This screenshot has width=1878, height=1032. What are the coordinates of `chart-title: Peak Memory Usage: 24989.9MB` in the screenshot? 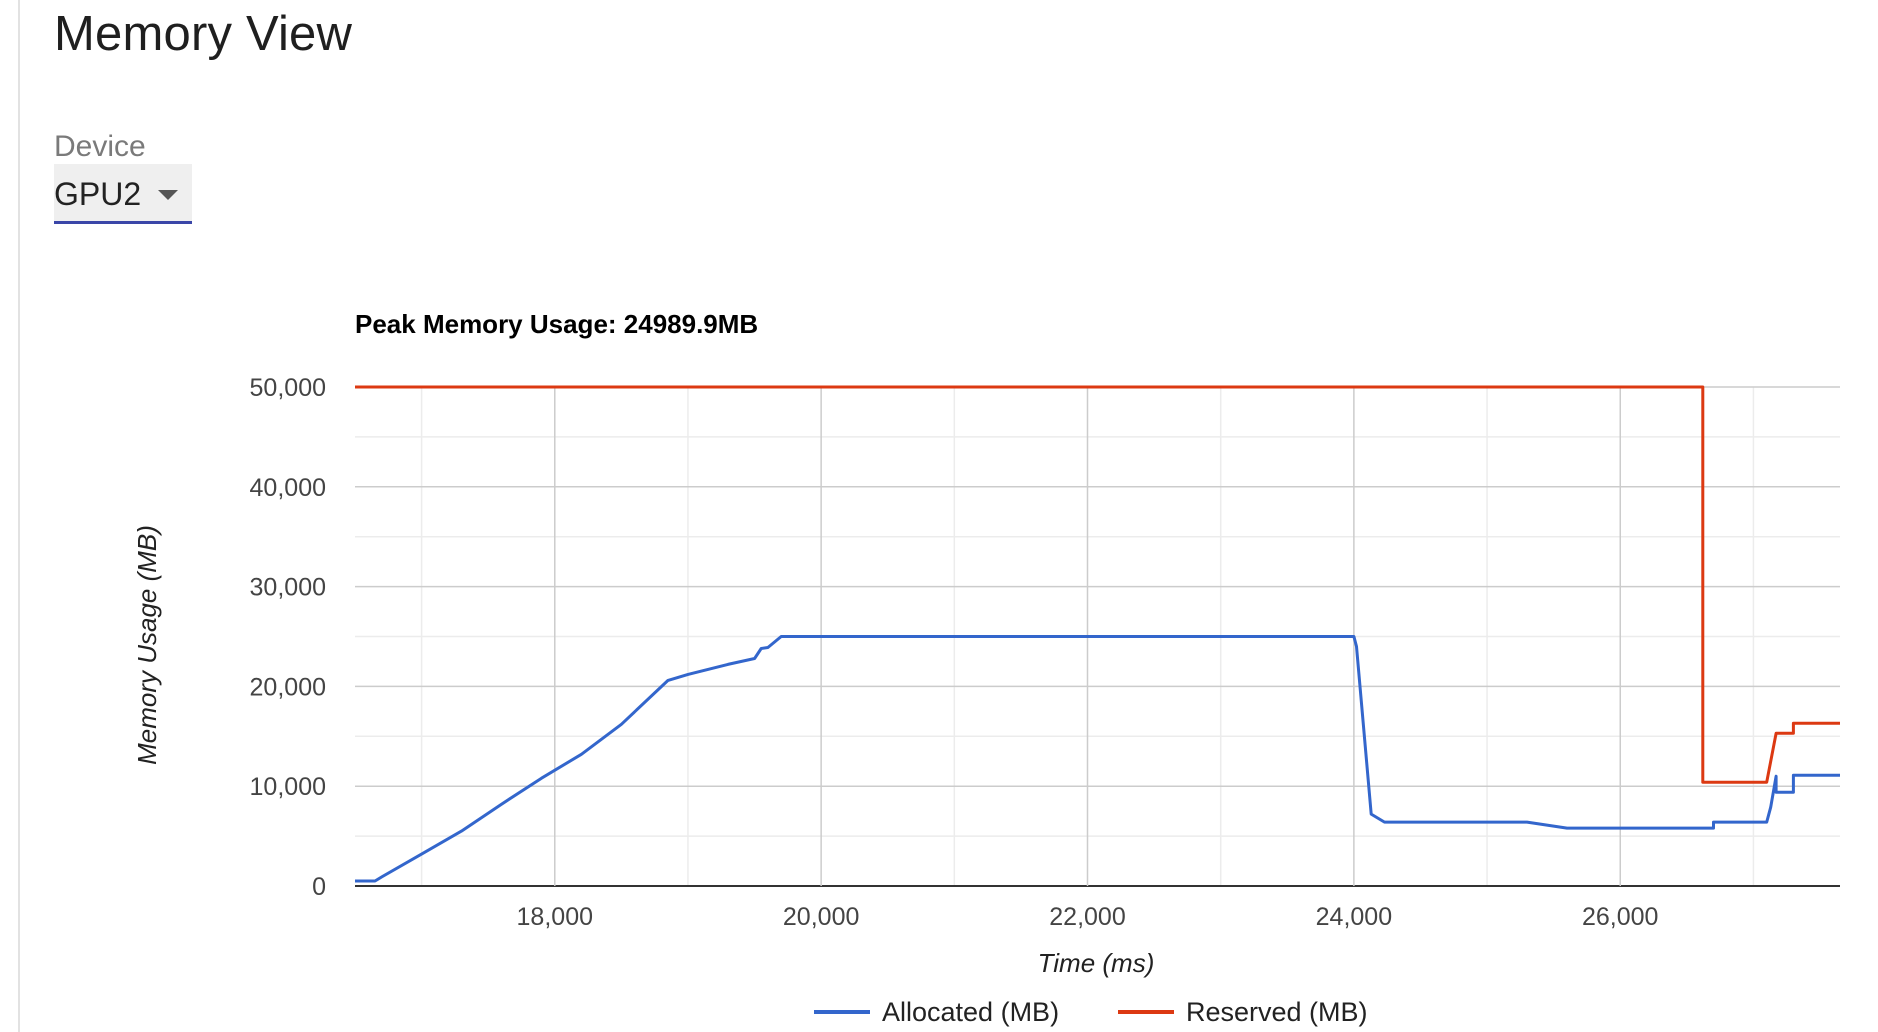 It's located at (556, 324).